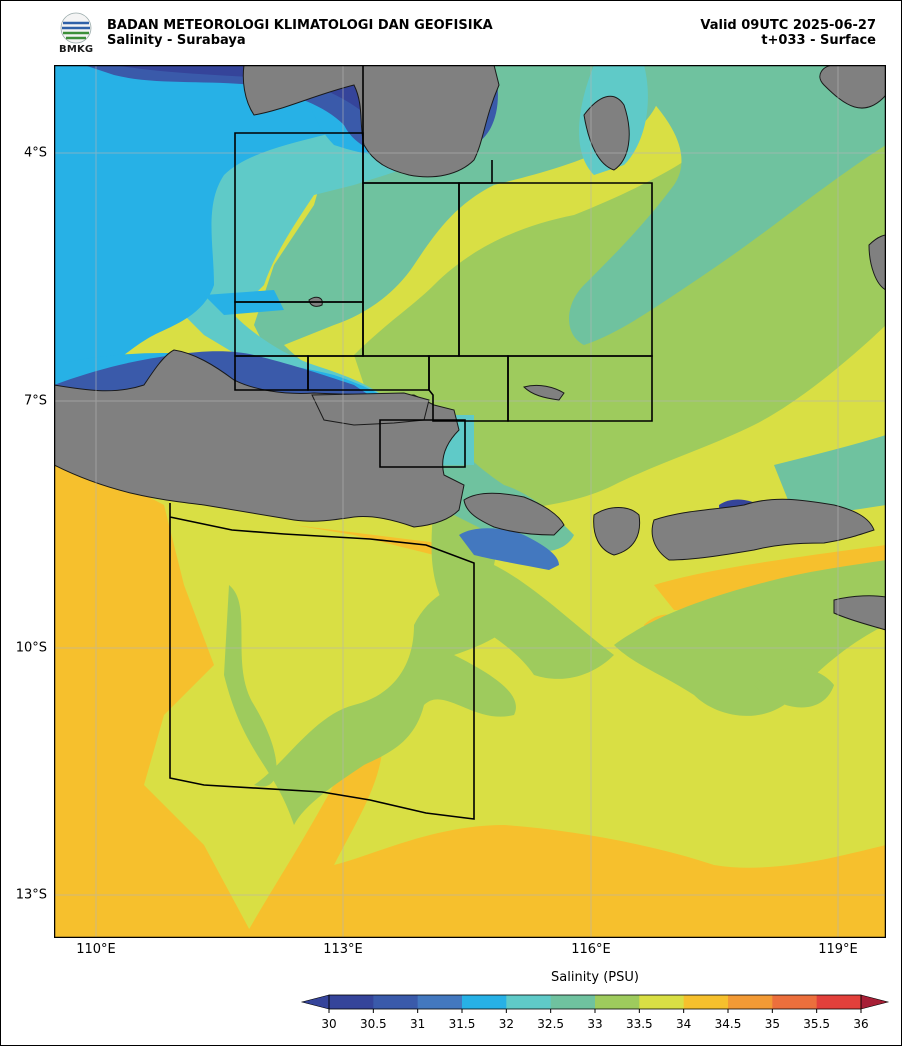 The image size is (902, 1046). What do you see at coordinates (861, 1024) in the screenshot?
I see `colorbar-tick-label: 36` at bounding box center [861, 1024].